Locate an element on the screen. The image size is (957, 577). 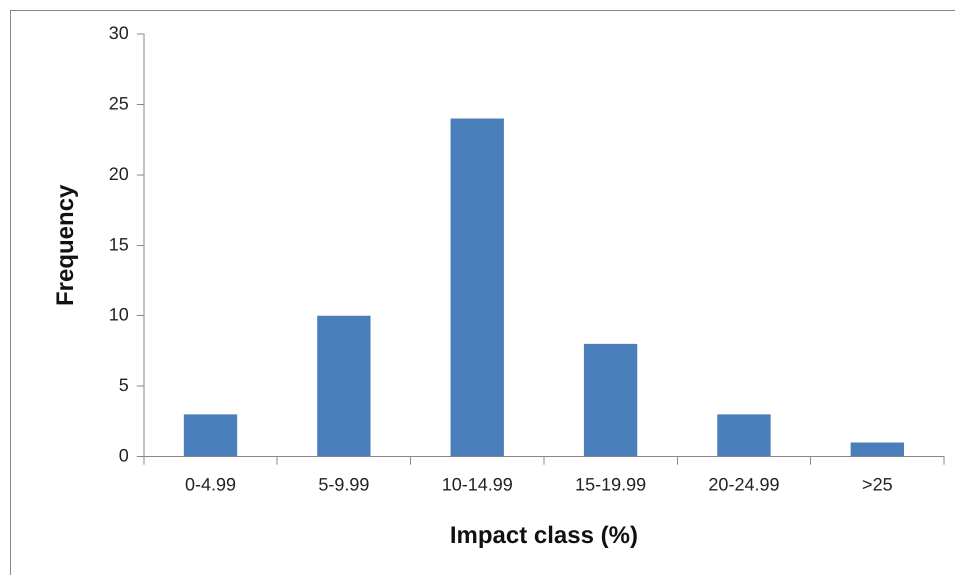
x-tick-label: 20-24.99 is located at coordinates (744, 484).